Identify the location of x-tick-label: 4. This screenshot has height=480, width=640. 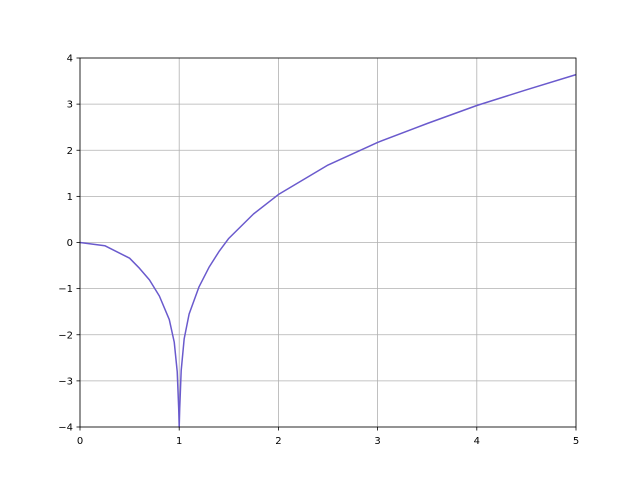
(477, 441).